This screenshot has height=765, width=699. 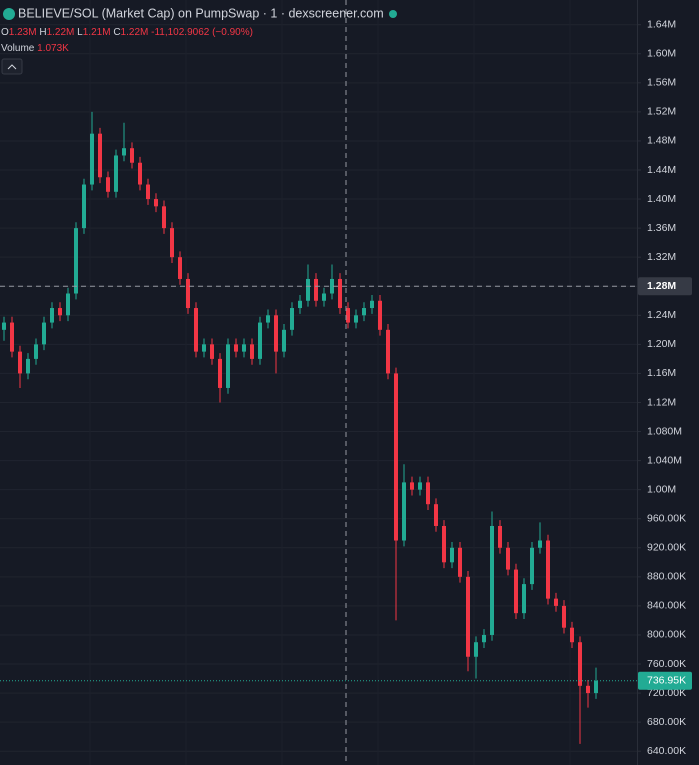 I want to click on y-tick-label: 920.00K, so click(x=666, y=548).